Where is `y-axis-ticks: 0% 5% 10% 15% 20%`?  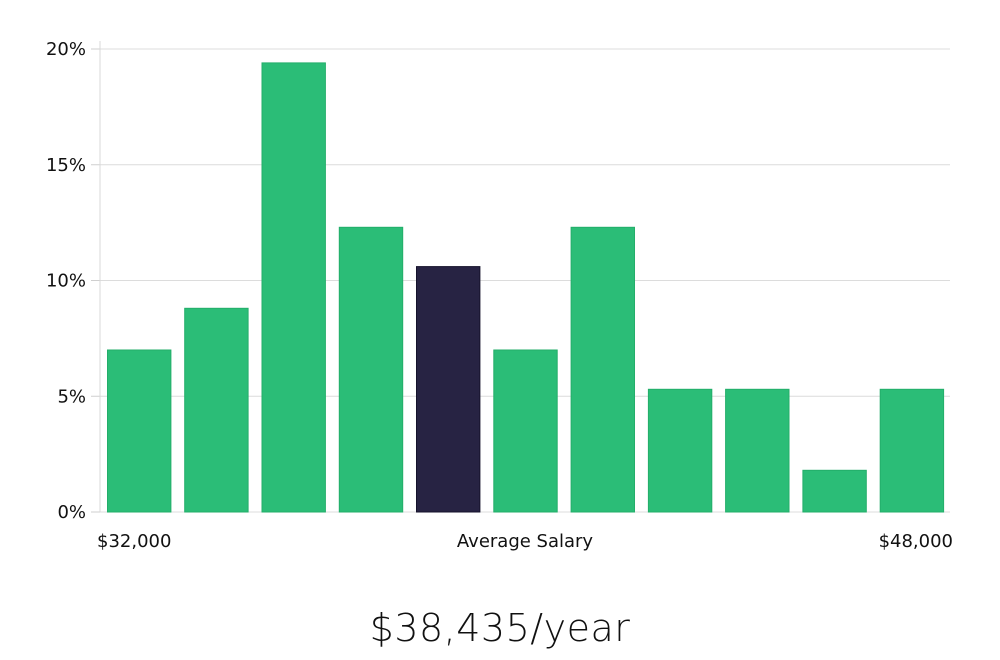 y-axis-ticks: 0% 5% 10% 15% 20% is located at coordinates (73, 281).